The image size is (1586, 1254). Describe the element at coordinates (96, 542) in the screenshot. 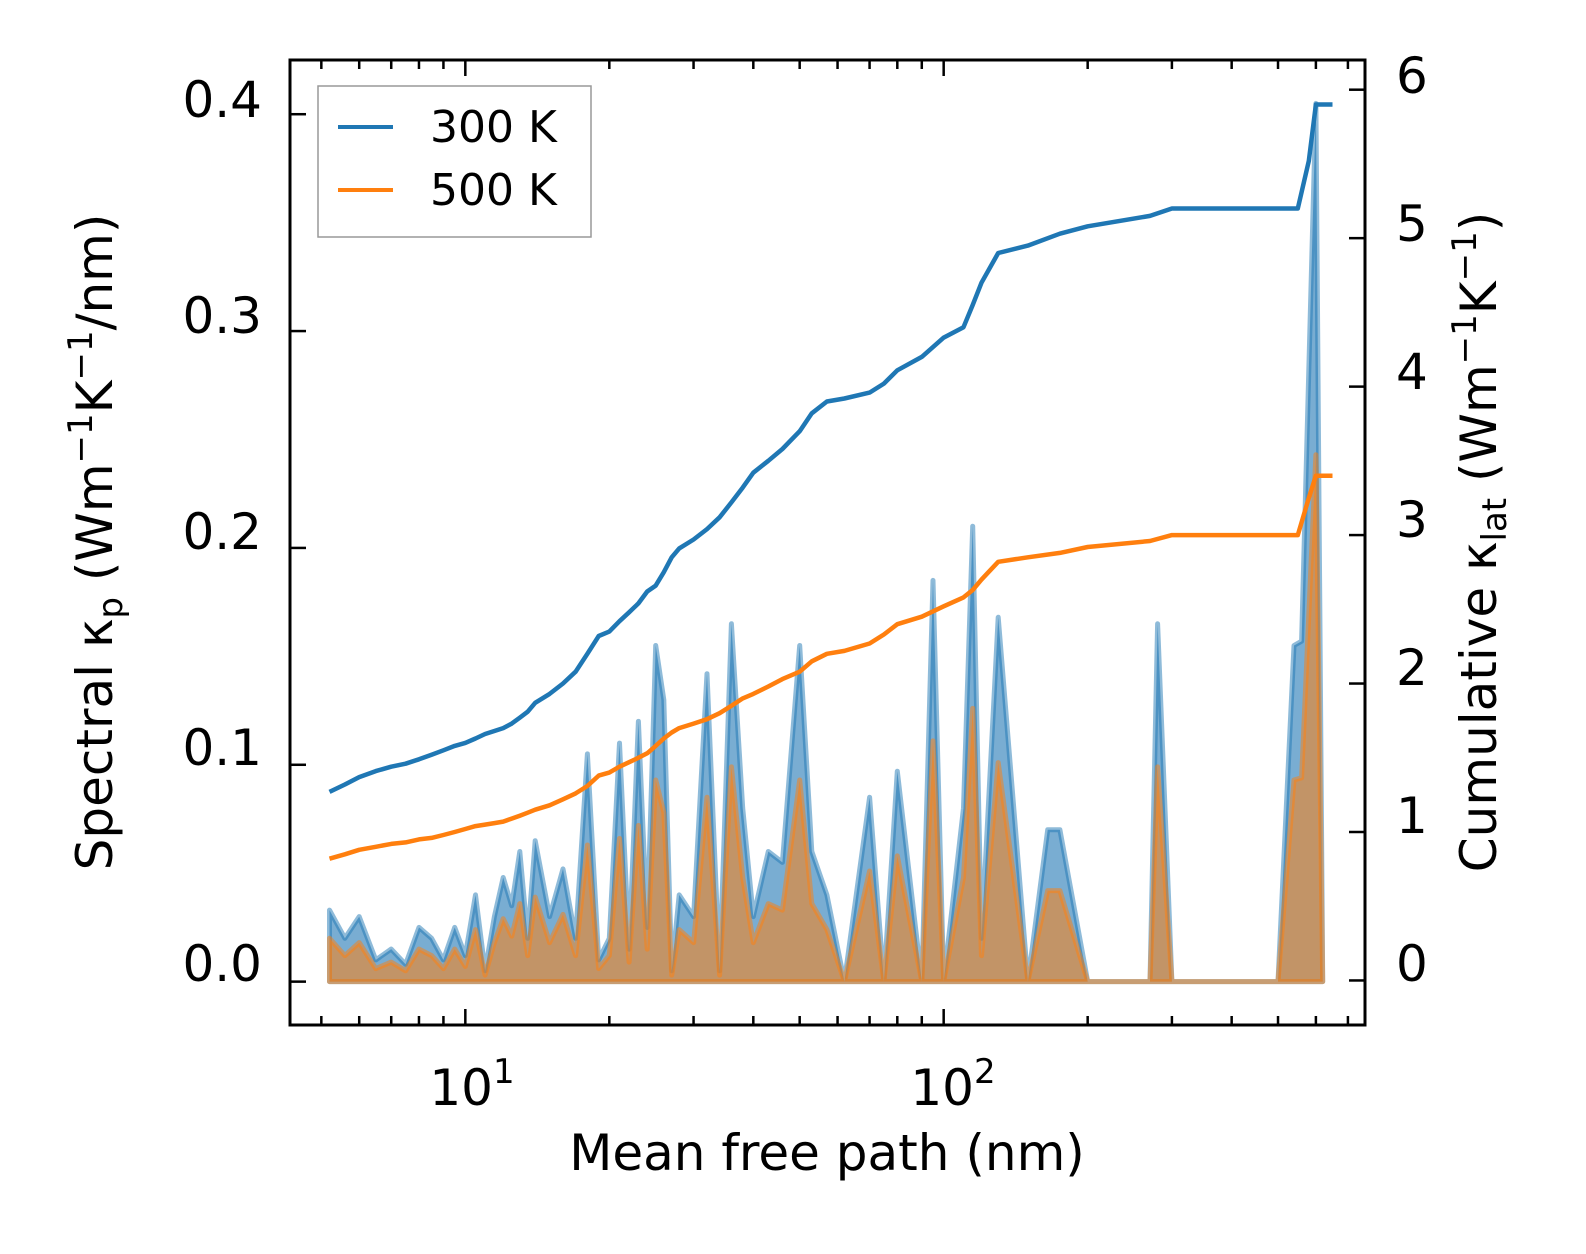

I see `y-left-axis-title: Spectral κp (Wm−1K−1/nm)` at that location.